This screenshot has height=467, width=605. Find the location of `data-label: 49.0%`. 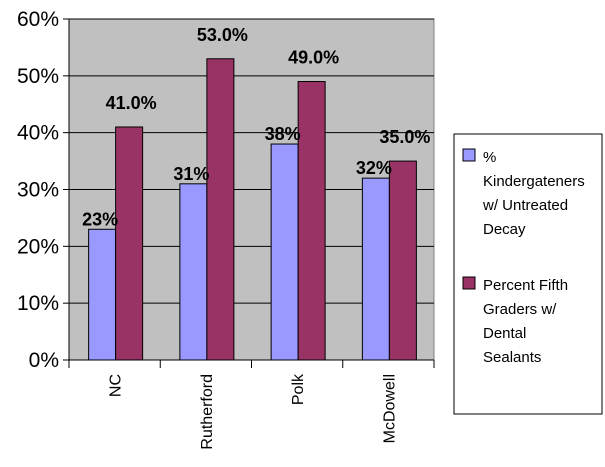

data-label: 49.0% is located at coordinates (313, 58).